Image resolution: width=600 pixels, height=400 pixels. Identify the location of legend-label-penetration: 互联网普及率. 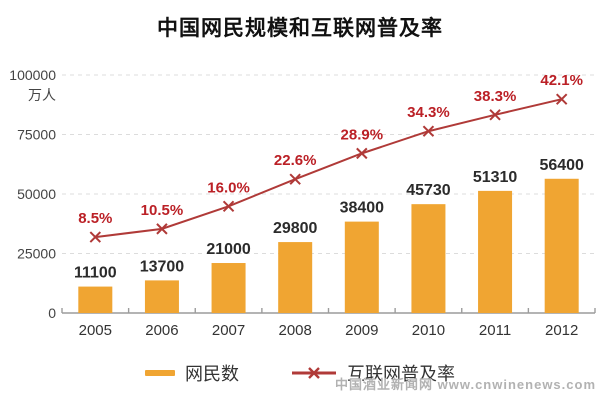
(401, 374).